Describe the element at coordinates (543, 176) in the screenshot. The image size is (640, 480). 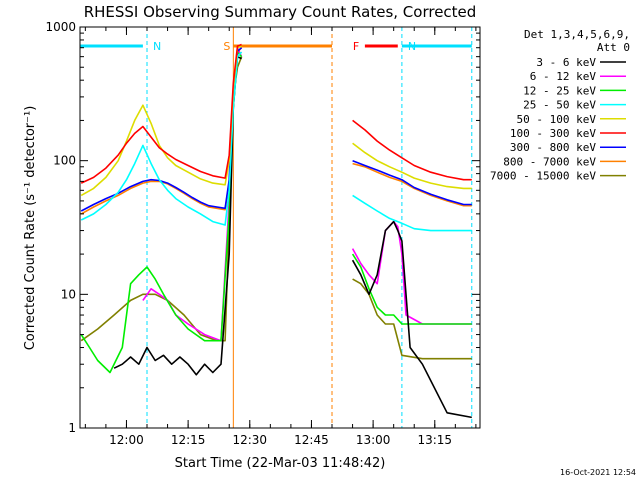
I see `legend-entry-label: 7000 - 15000 keV` at that location.